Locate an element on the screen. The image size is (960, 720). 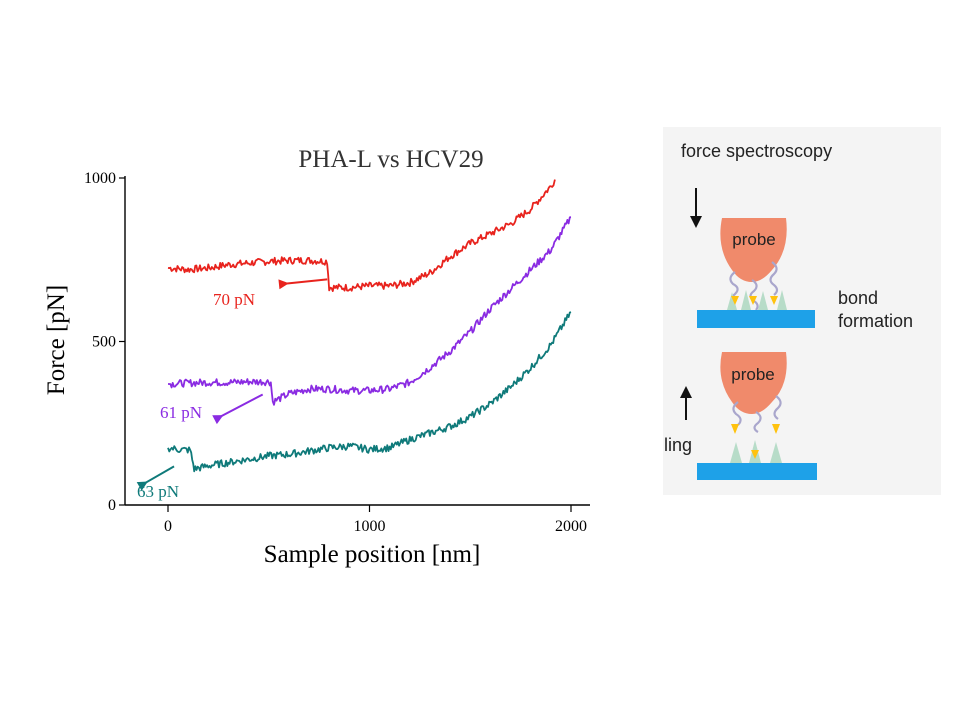
x-tick-label: 0 is located at coordinates (168, 526).